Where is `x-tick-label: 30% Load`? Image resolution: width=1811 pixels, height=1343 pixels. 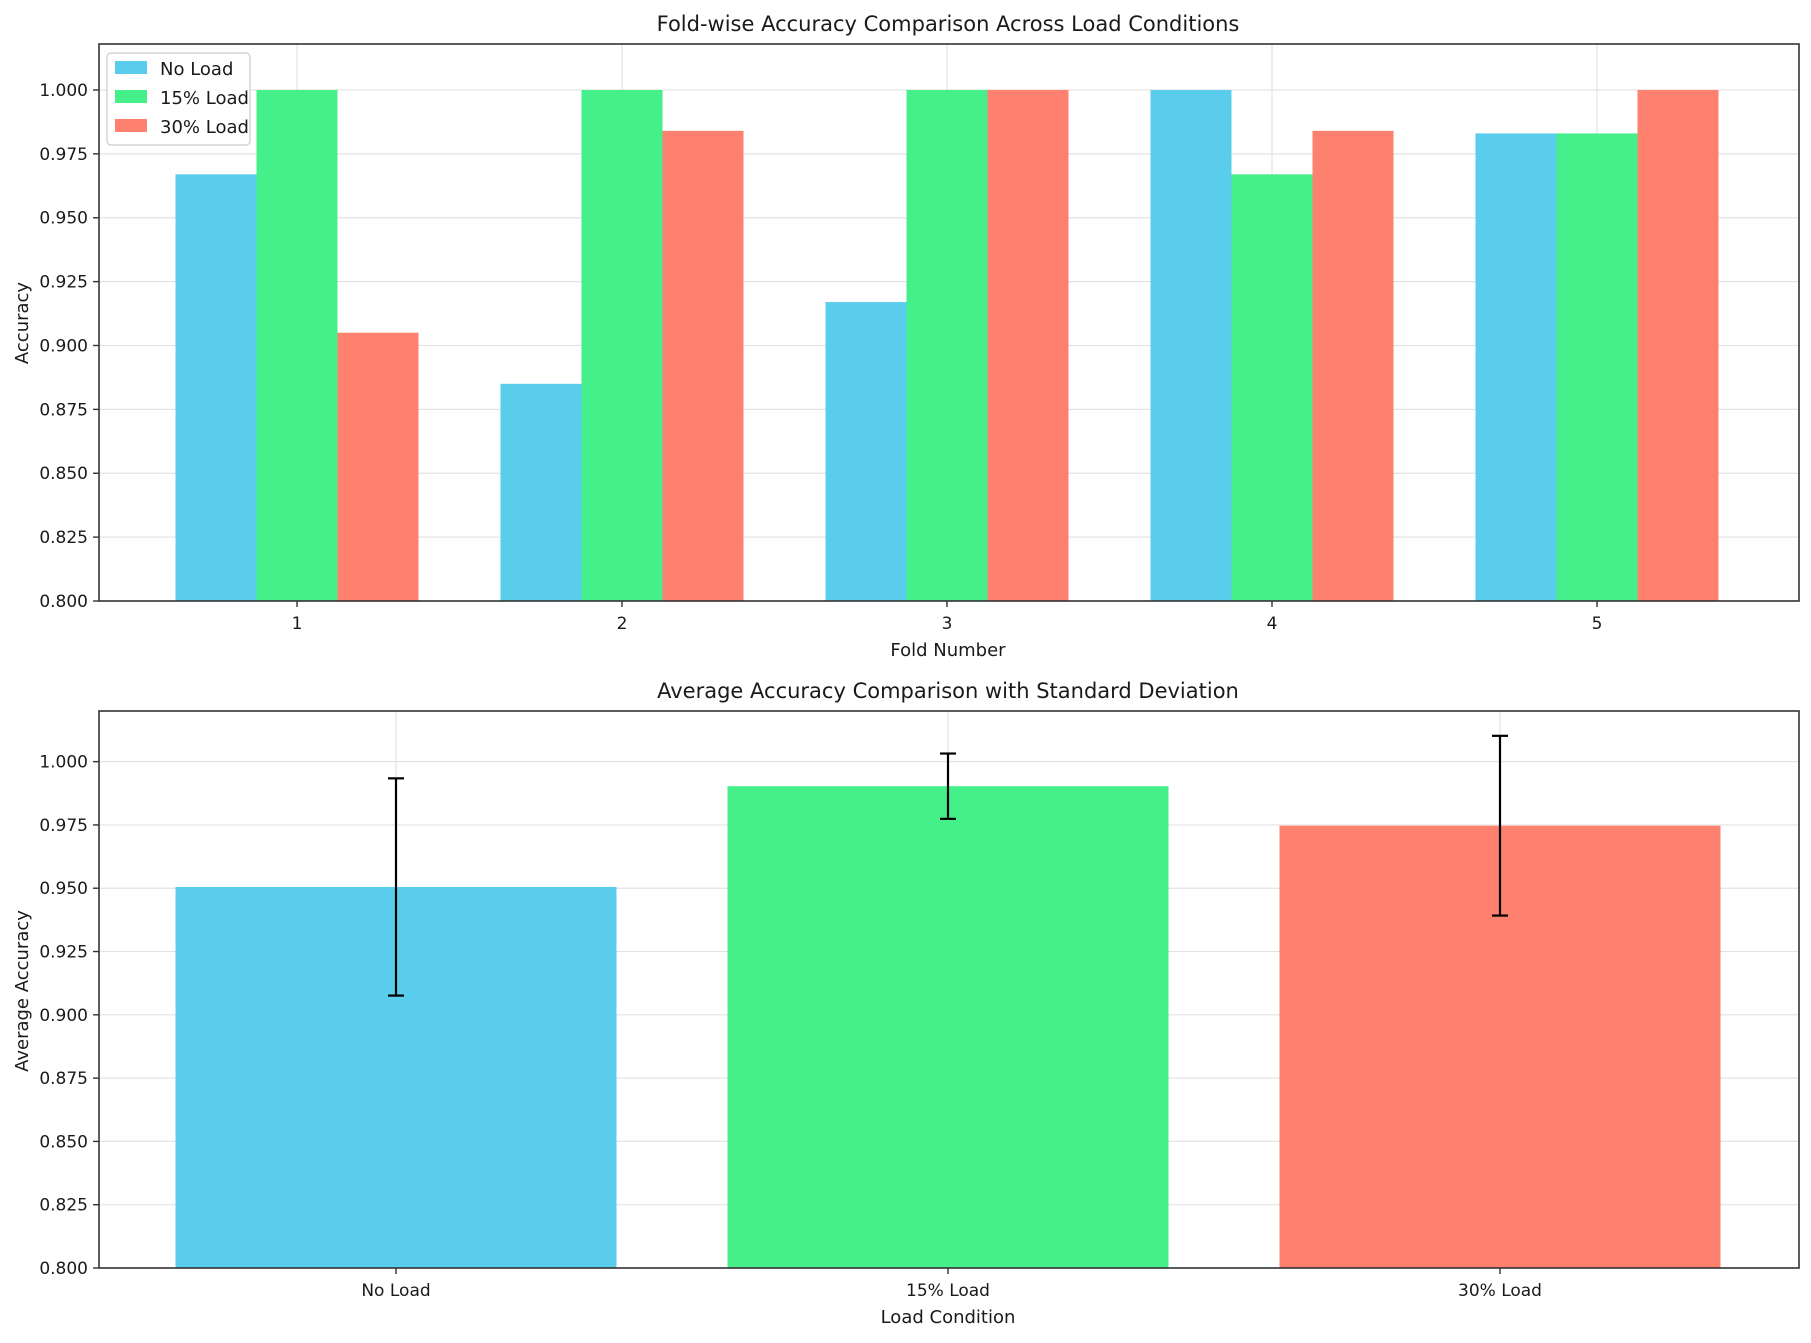
x-tick-label: 30% Load is located at coordinates (1500, 1291).